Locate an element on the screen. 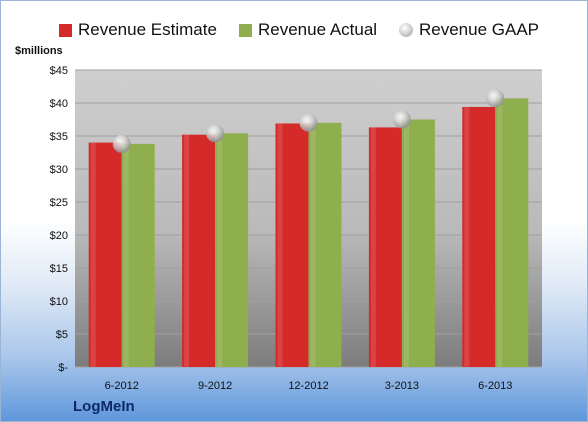  y-axis-unit-label: $millions is located at coordinates (39, 51).